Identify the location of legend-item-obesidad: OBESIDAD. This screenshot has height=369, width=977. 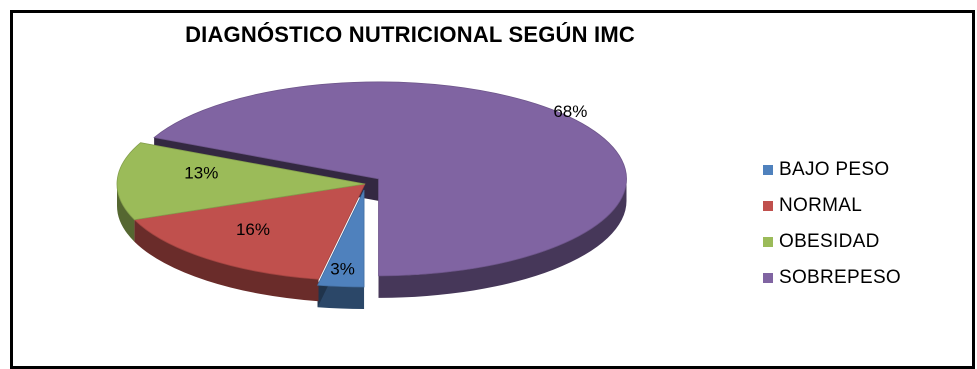
(832, 242).